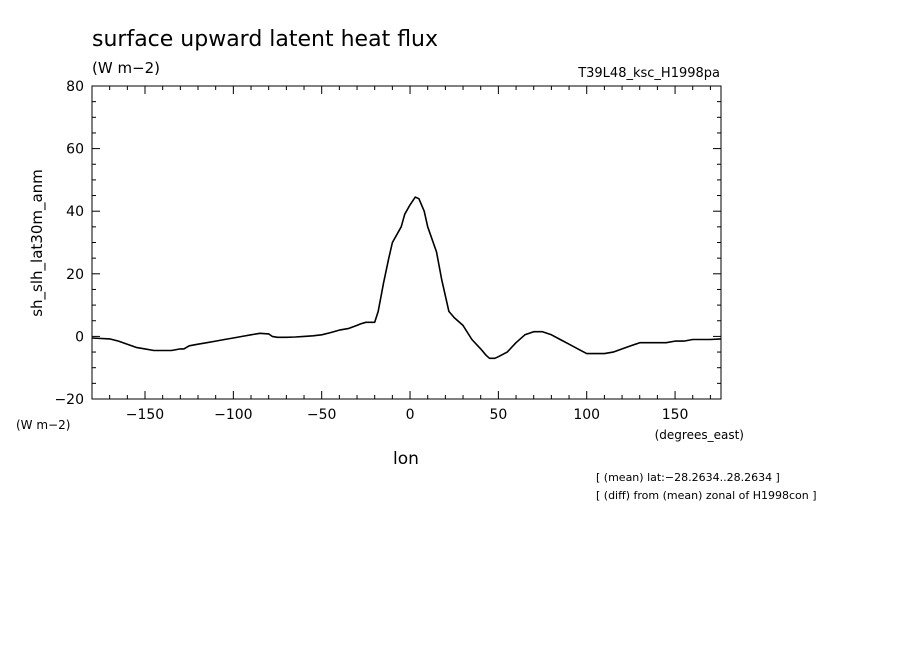  I want to click on chart-title: surface upward latent heat flux, so click(265, 39).